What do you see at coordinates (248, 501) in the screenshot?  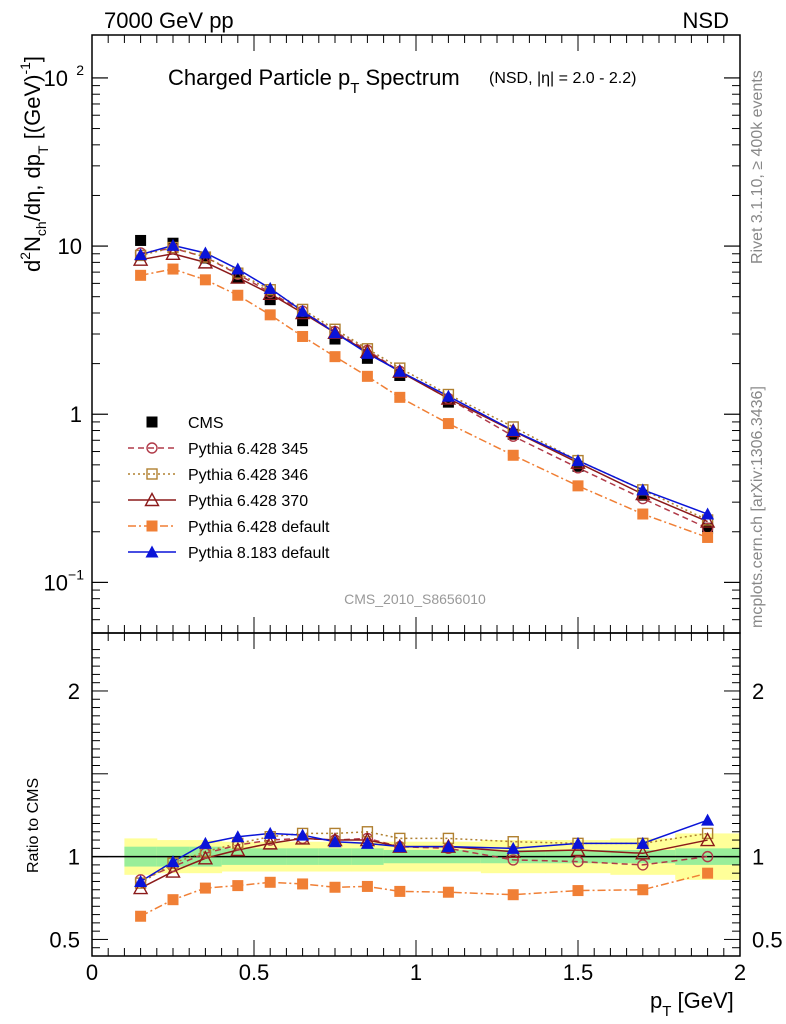 I see `legend-label: Pythia 6.428 370` at bounding box center [248, 501].